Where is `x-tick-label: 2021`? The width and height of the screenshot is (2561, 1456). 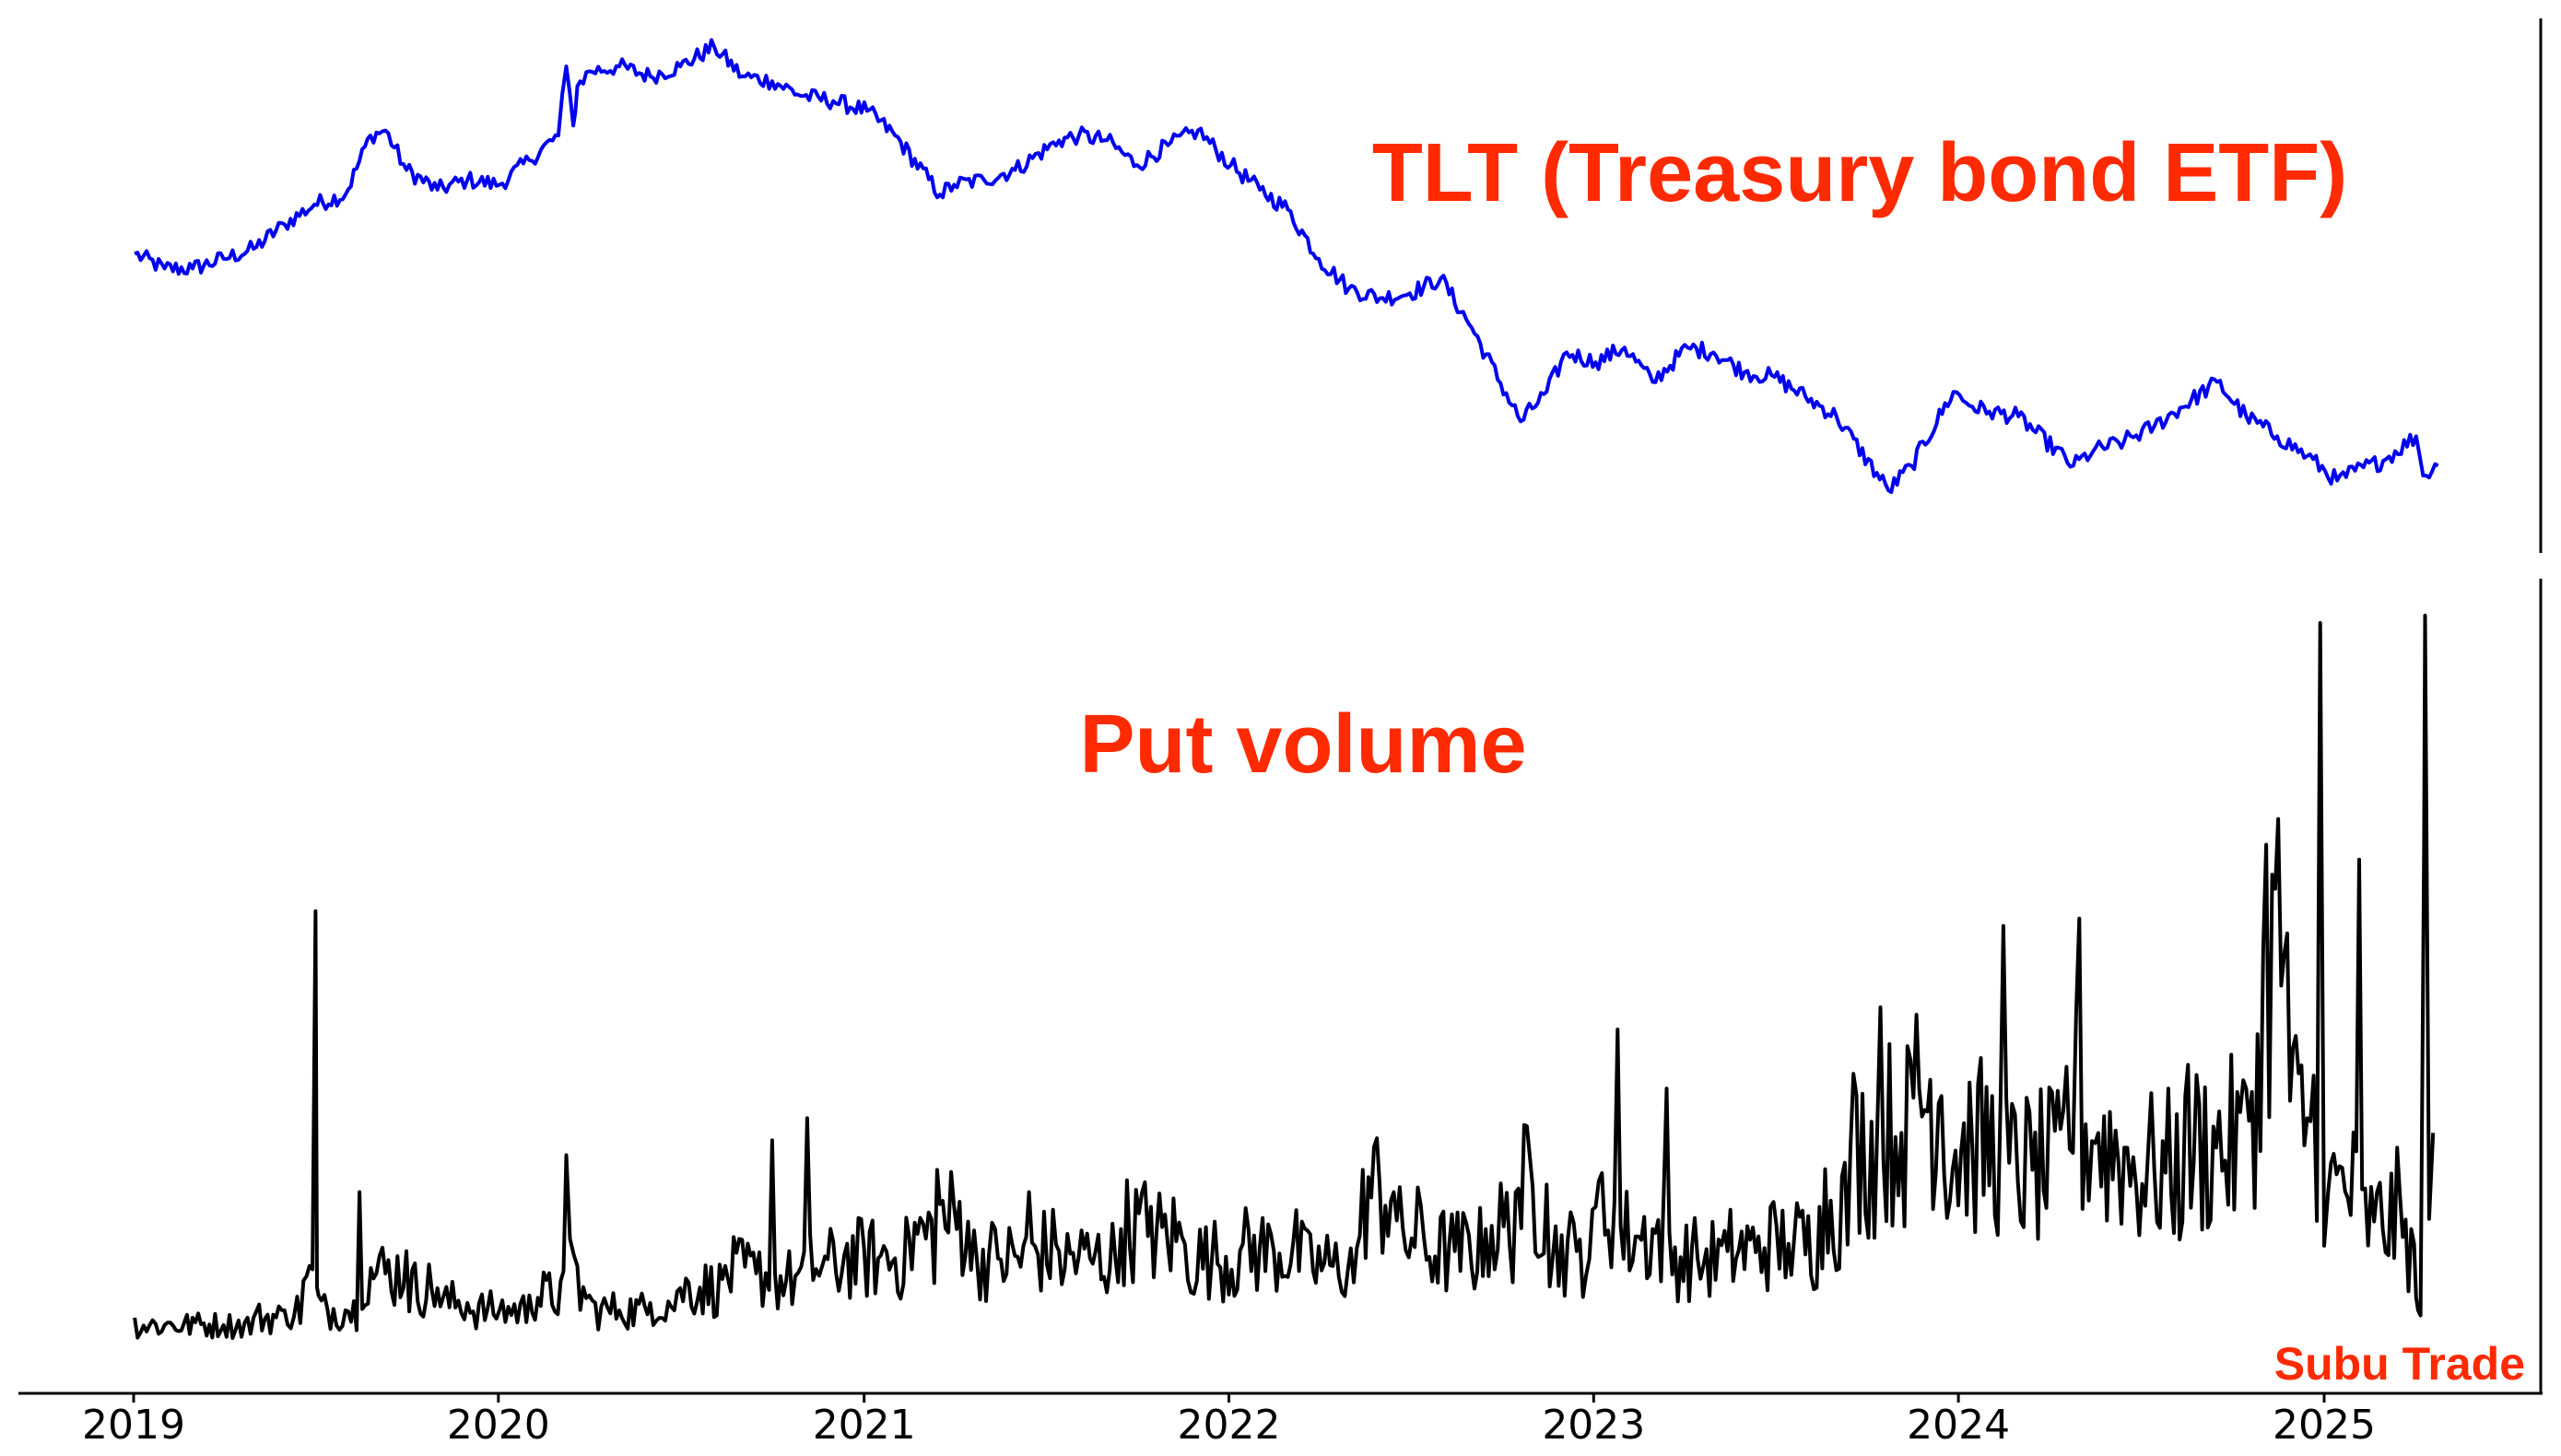
x-tick-label: 2021 is located at coordinates (865, 1425).